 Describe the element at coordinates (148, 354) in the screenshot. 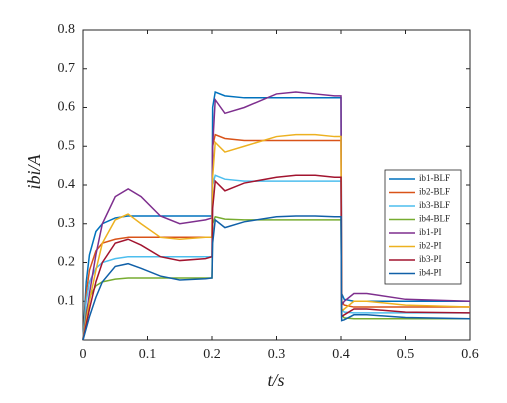

I see `x-tick-label: 0.1` at that location.